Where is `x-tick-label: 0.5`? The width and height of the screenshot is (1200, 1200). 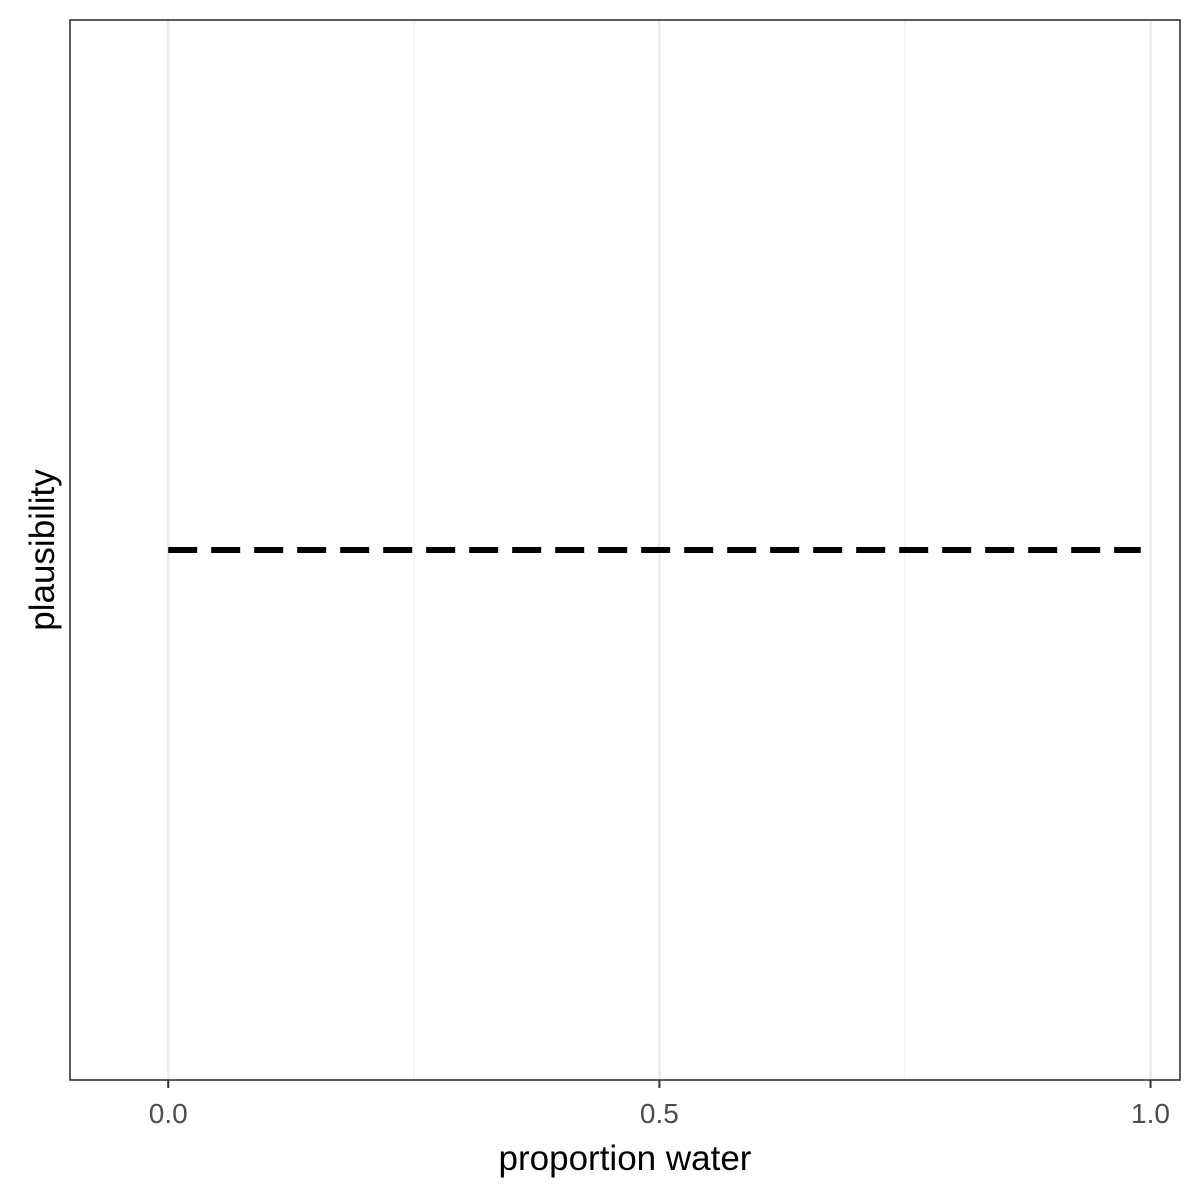
x-tick-label: 0.5 is located at coordinates (659, 1113).